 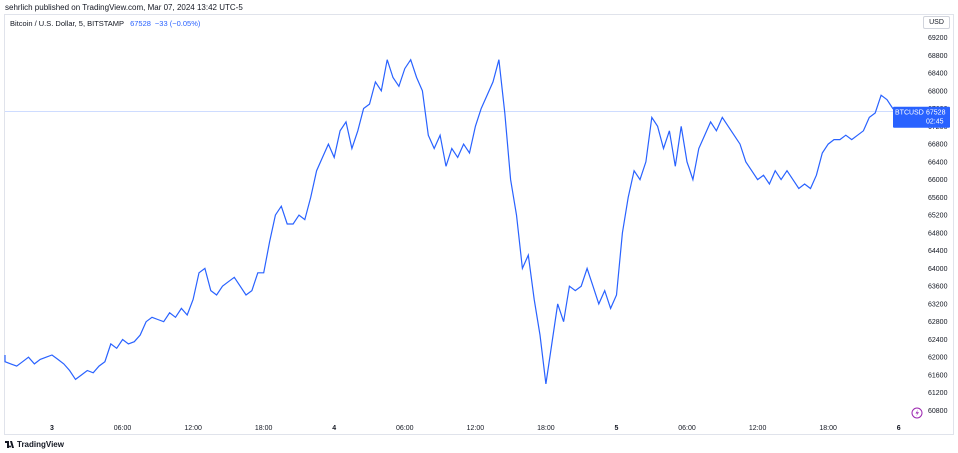 What do you see at coordinates (938, 162) in the screenshot?
I see `price-tick-label: 66400` at bounding box center [938, 162].